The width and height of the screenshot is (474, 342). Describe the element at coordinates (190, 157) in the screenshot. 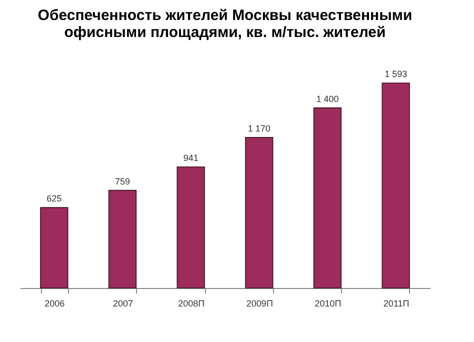

I see `data-label: 941` at that location.